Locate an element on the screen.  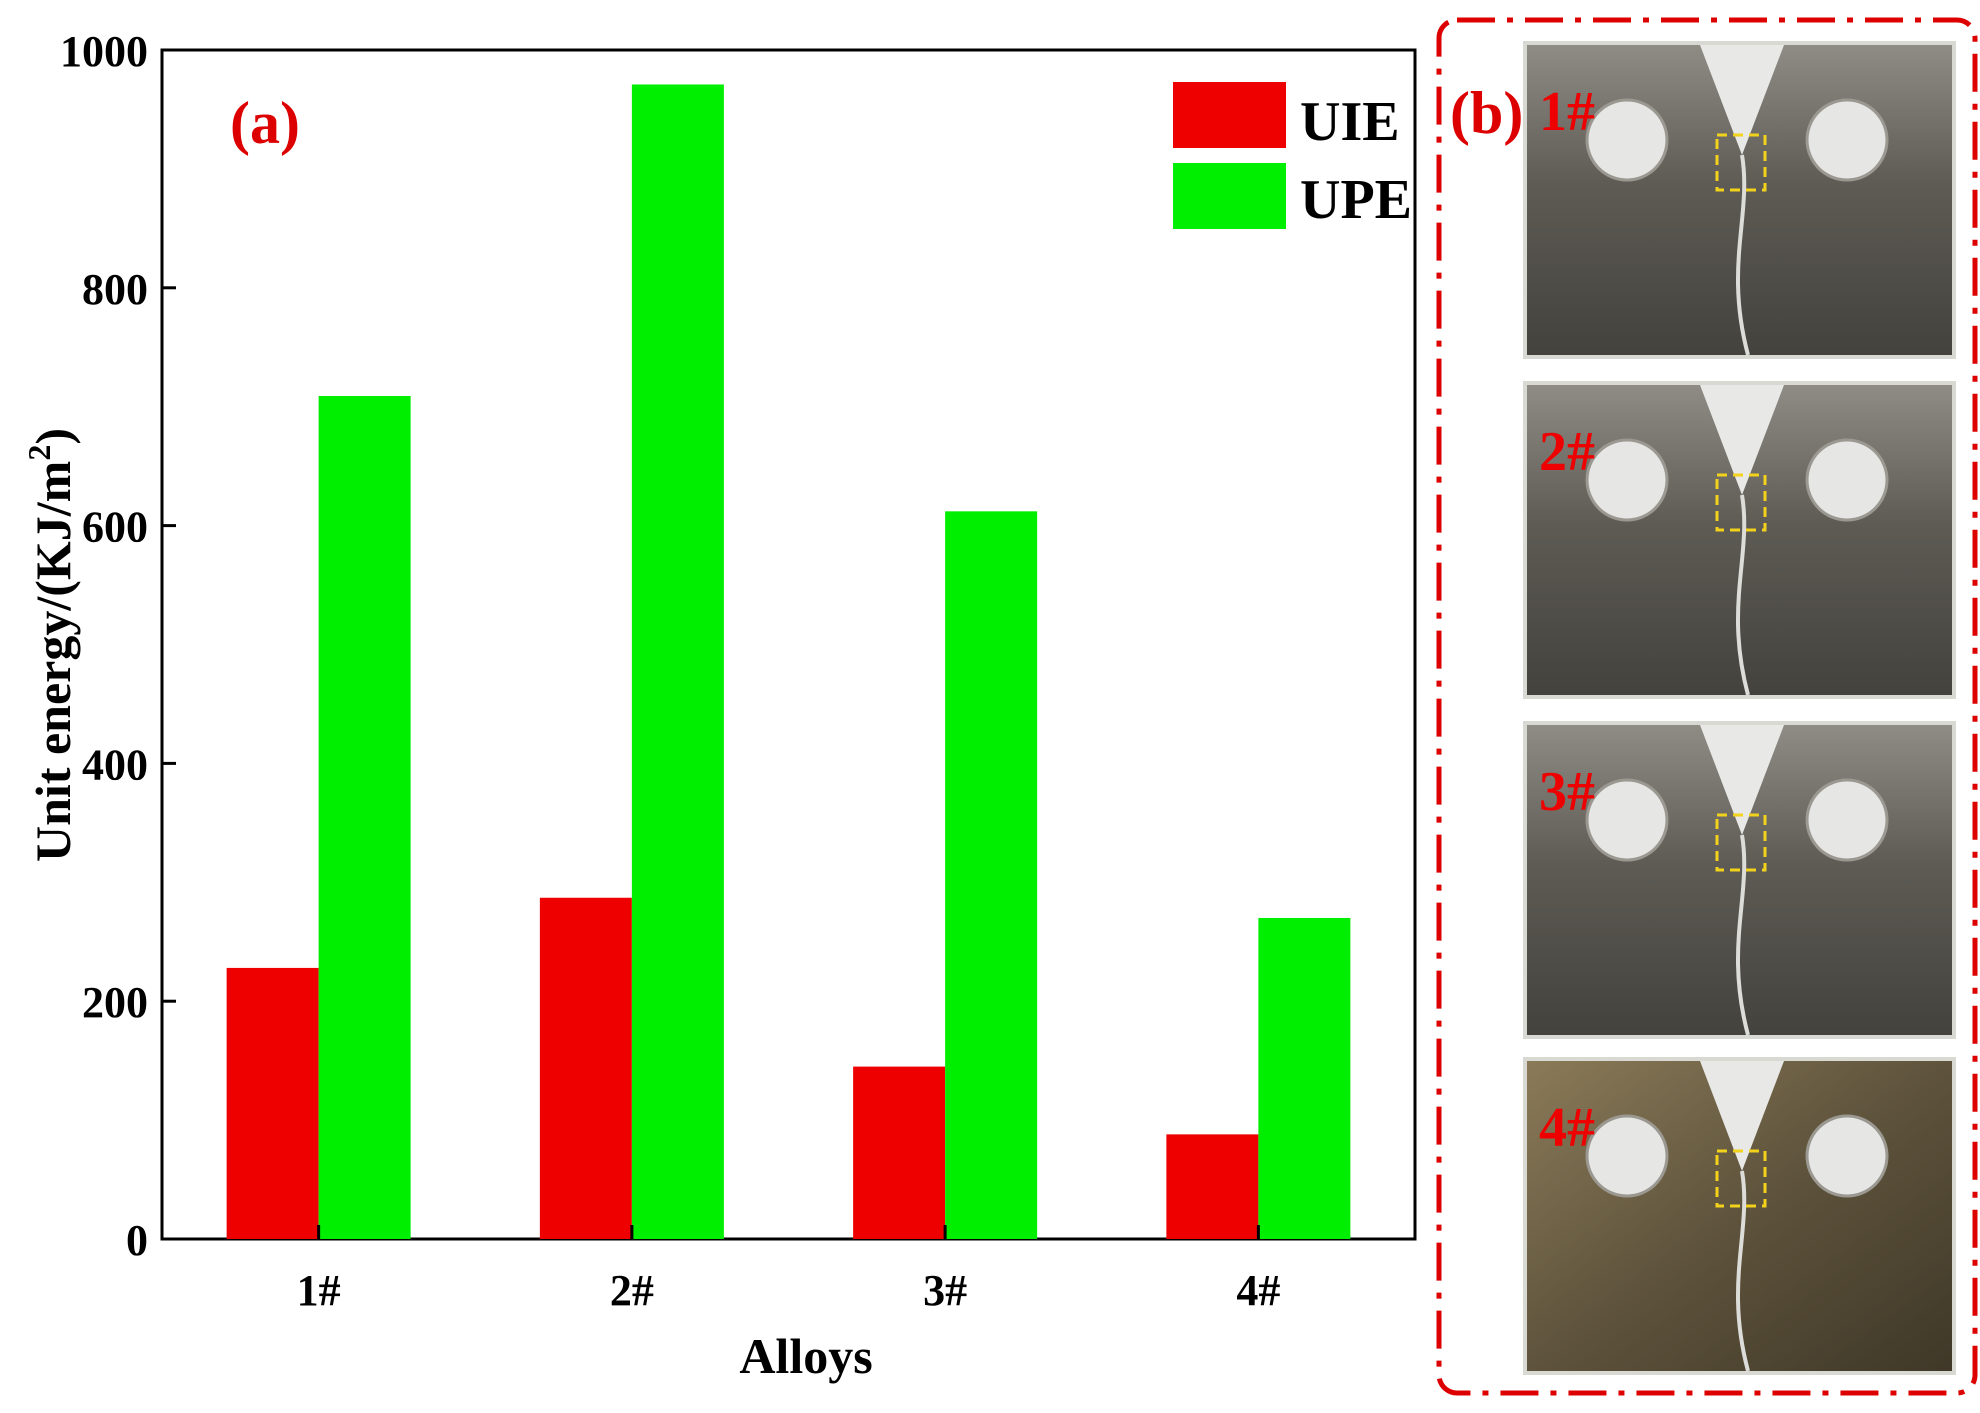
x-tick-label: 2# is located at coordinates (632, 1290).